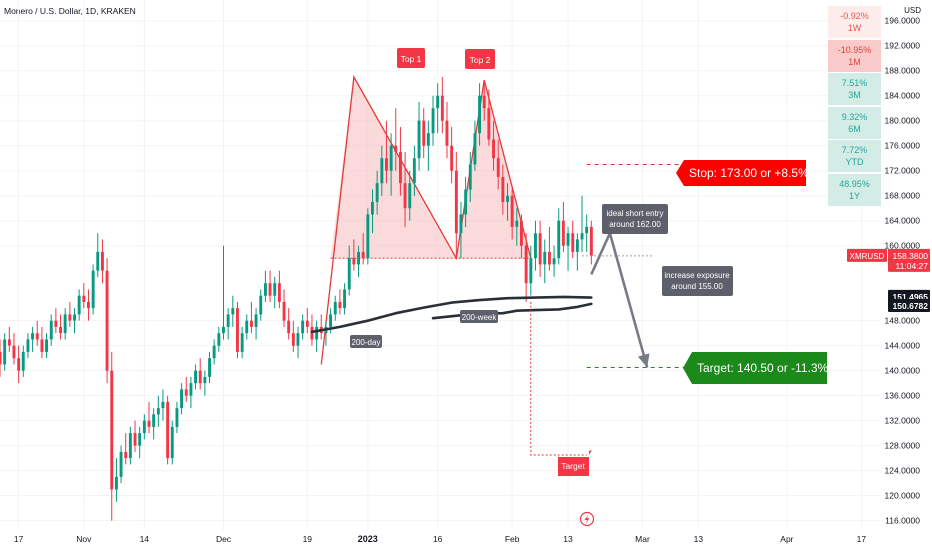 The image size is (932, 550). I want to click on badge-countdown: 11:04:27, so click(912, 266).